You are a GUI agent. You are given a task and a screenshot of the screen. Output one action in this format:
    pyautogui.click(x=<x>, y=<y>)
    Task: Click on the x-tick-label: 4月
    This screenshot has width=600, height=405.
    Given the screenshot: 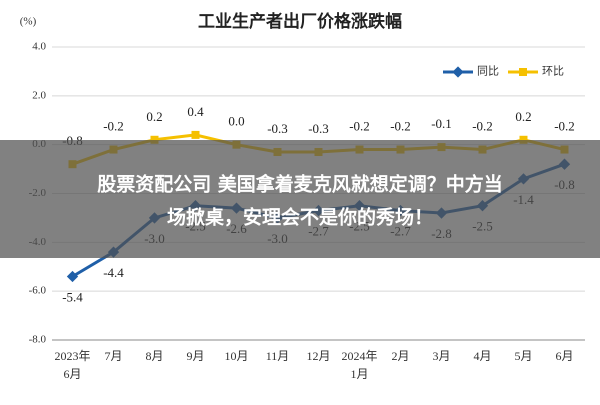 What is the action you would take?
    pyautogui.click(x=482, y=356)
    